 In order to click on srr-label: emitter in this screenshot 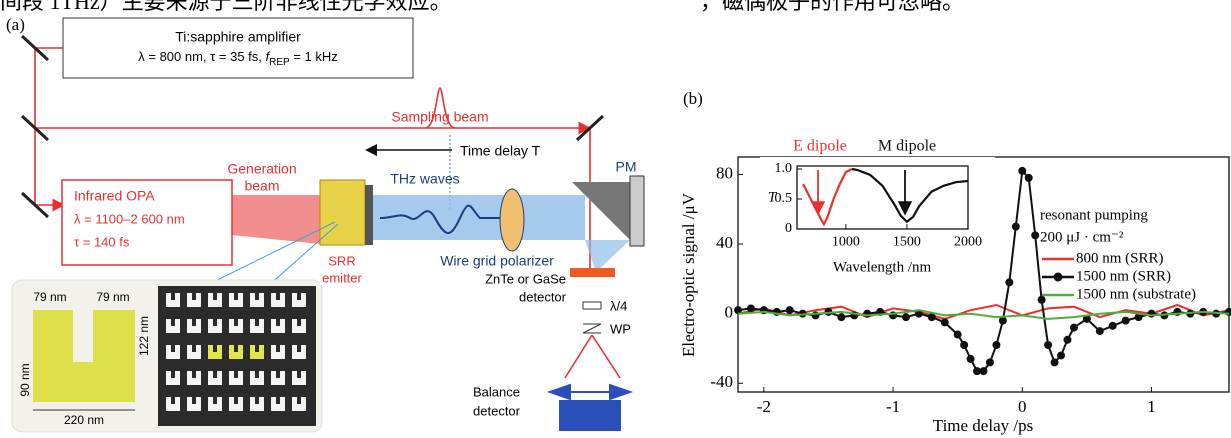, I will do `click(342, 277)`.